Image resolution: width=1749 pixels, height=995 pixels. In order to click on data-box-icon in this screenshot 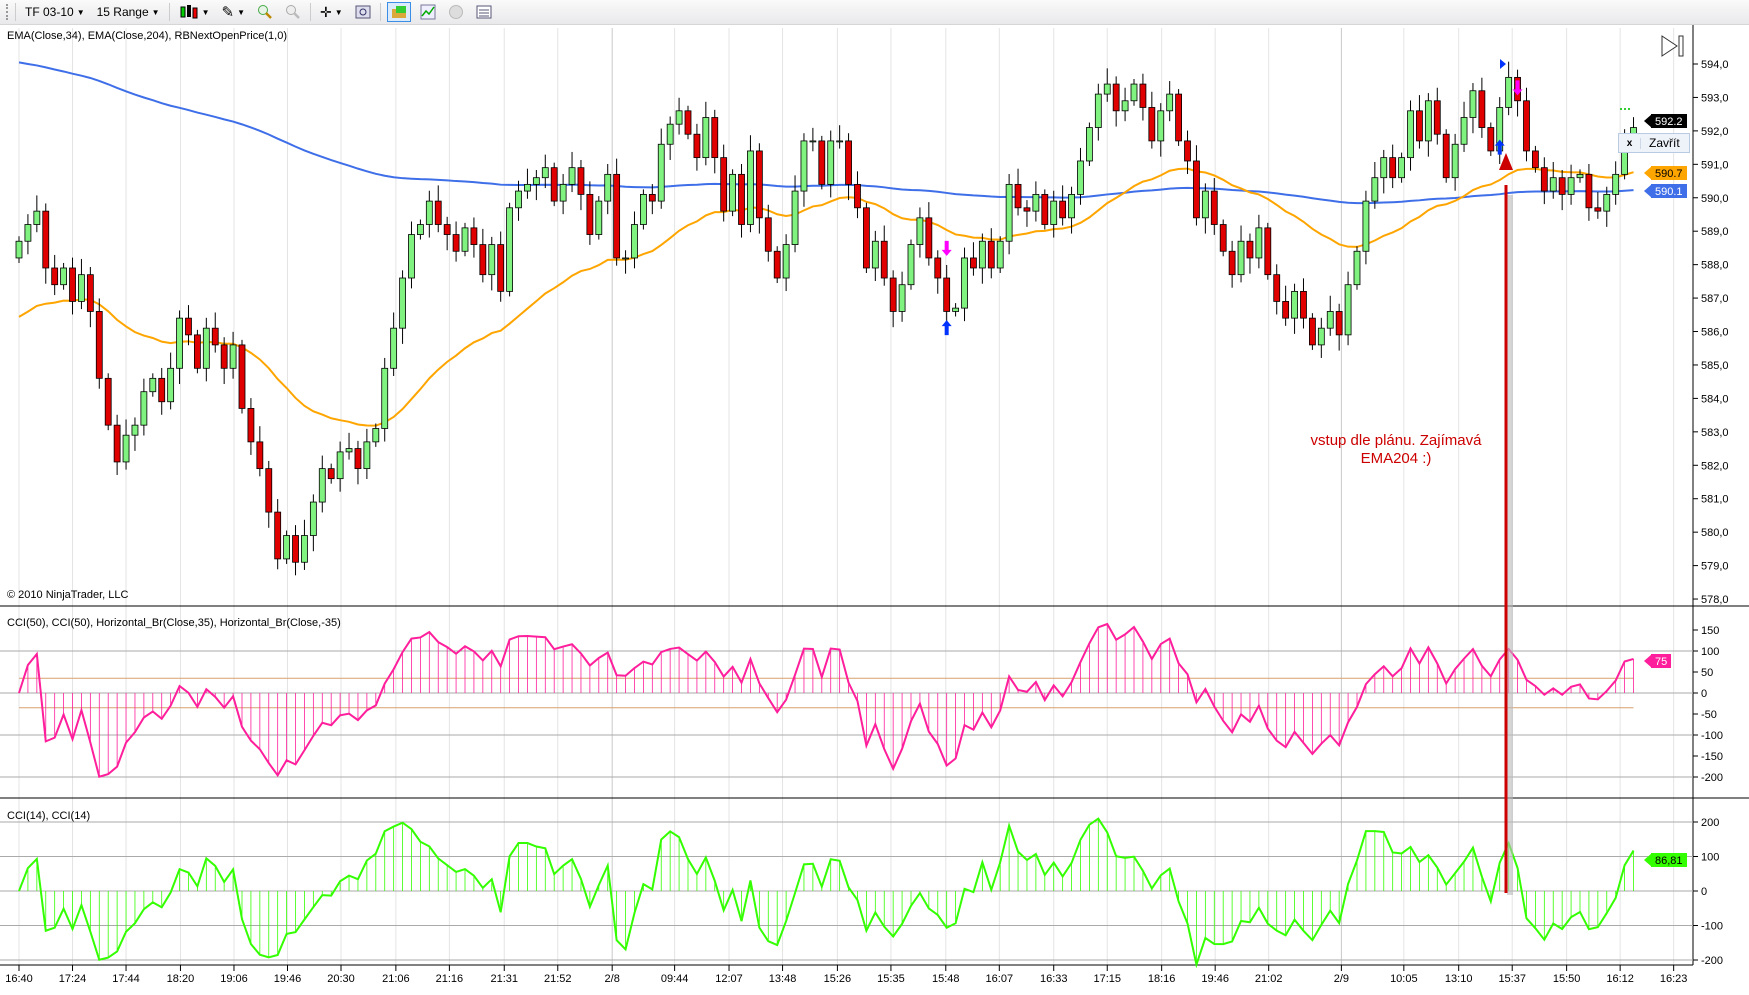, I will do `click(455, 12)`.